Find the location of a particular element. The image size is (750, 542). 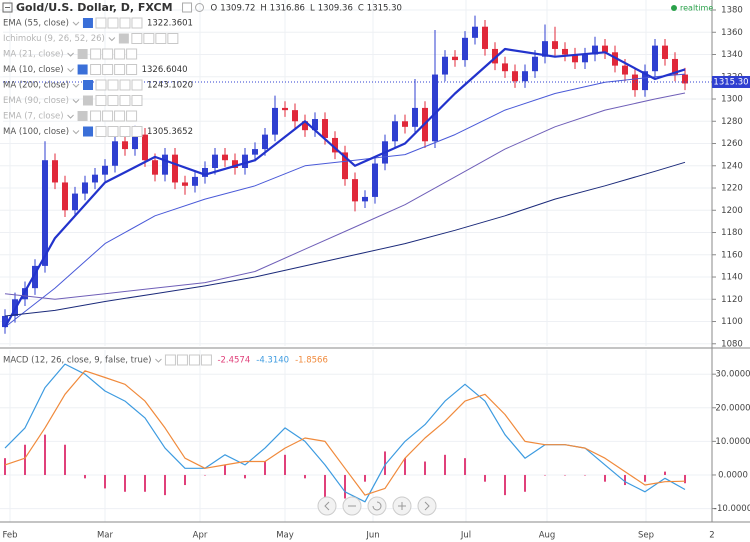

y-tick-label: 1380 is located at coordinates (732, 11).